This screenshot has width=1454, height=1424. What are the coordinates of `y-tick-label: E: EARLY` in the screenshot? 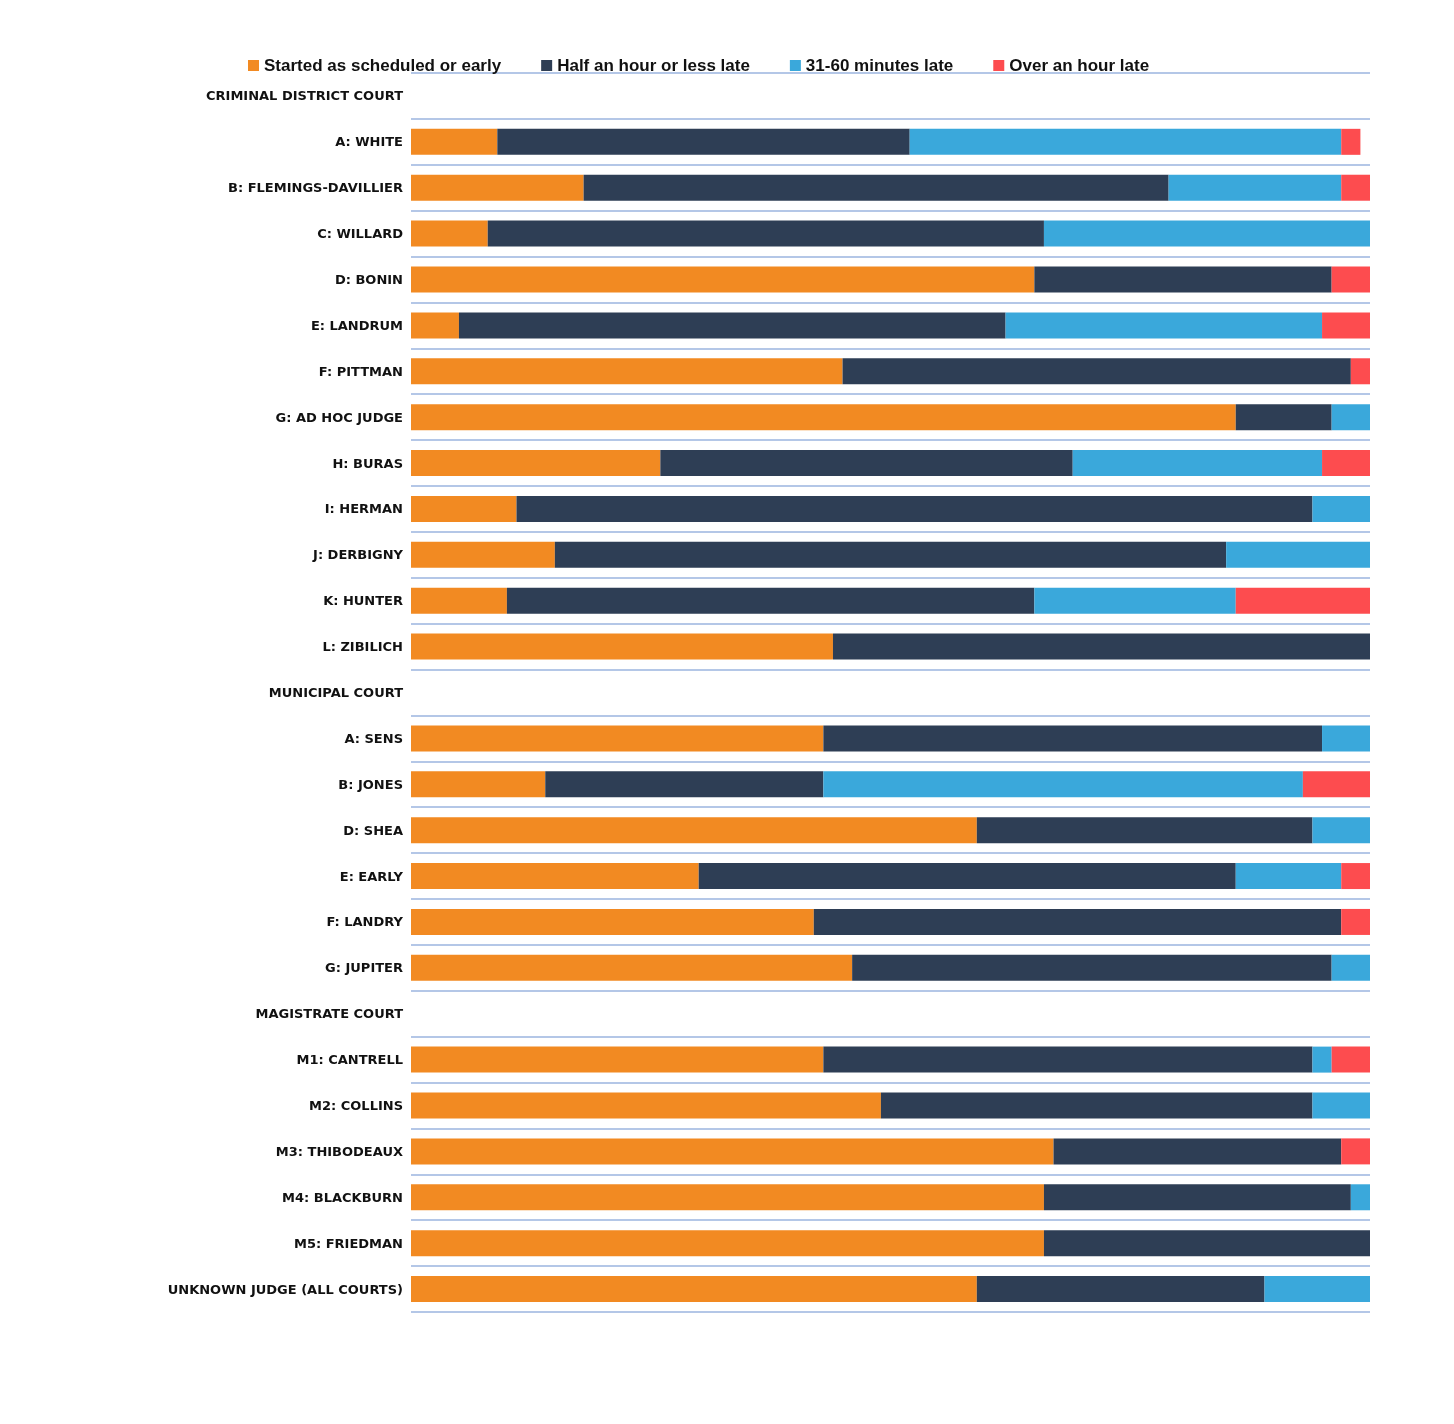 It's located at (371, 876).